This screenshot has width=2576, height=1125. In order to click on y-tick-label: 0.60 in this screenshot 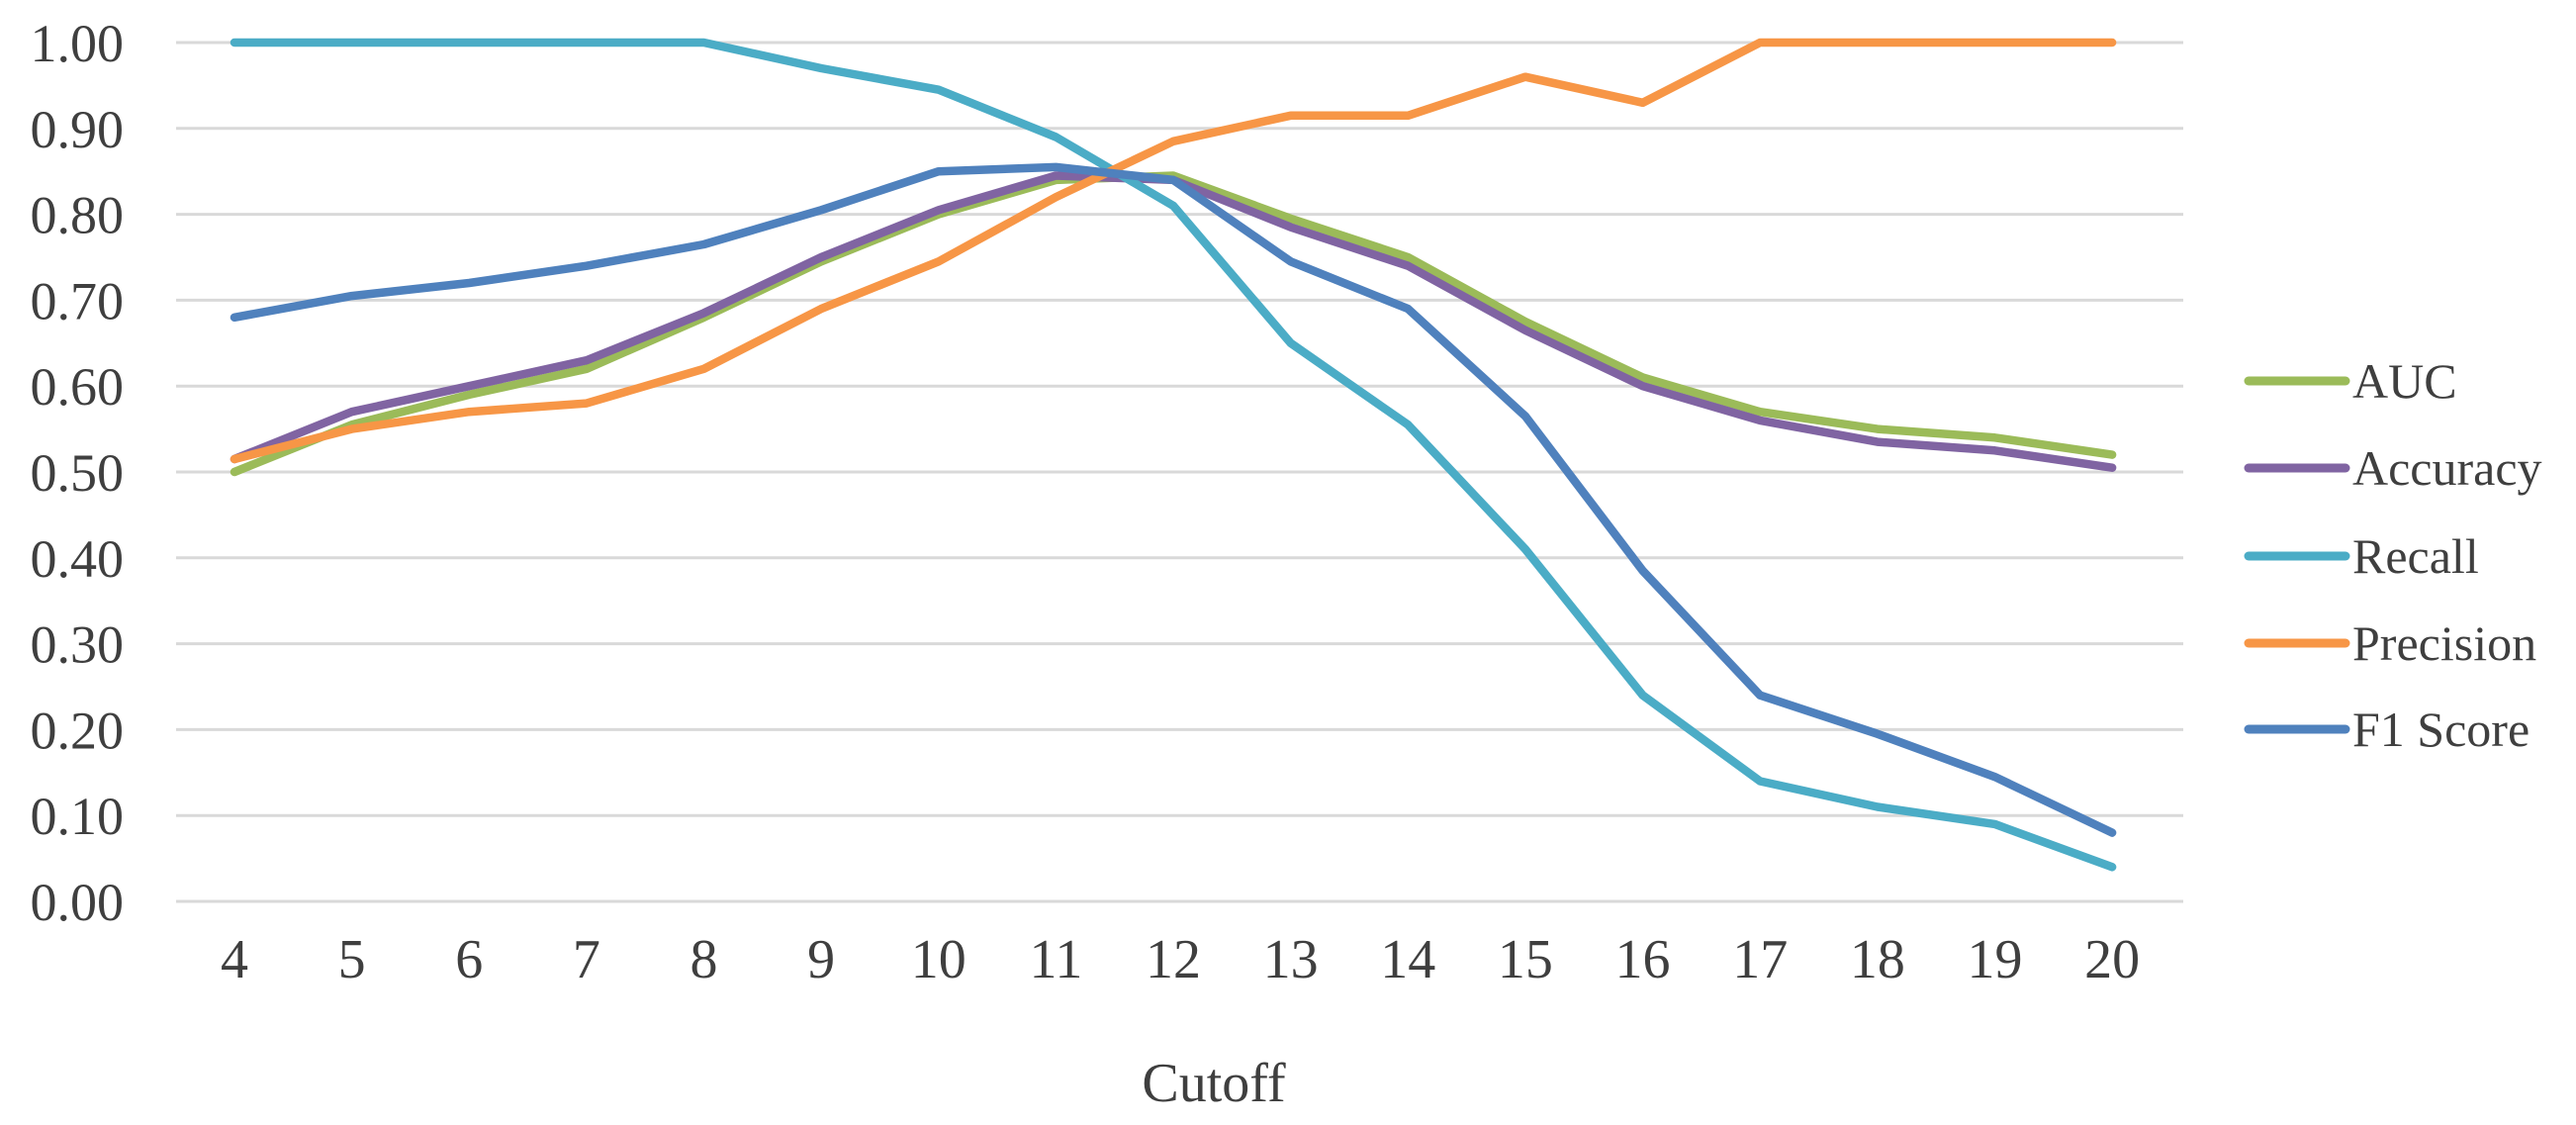, I will do `click(78, 387)`.